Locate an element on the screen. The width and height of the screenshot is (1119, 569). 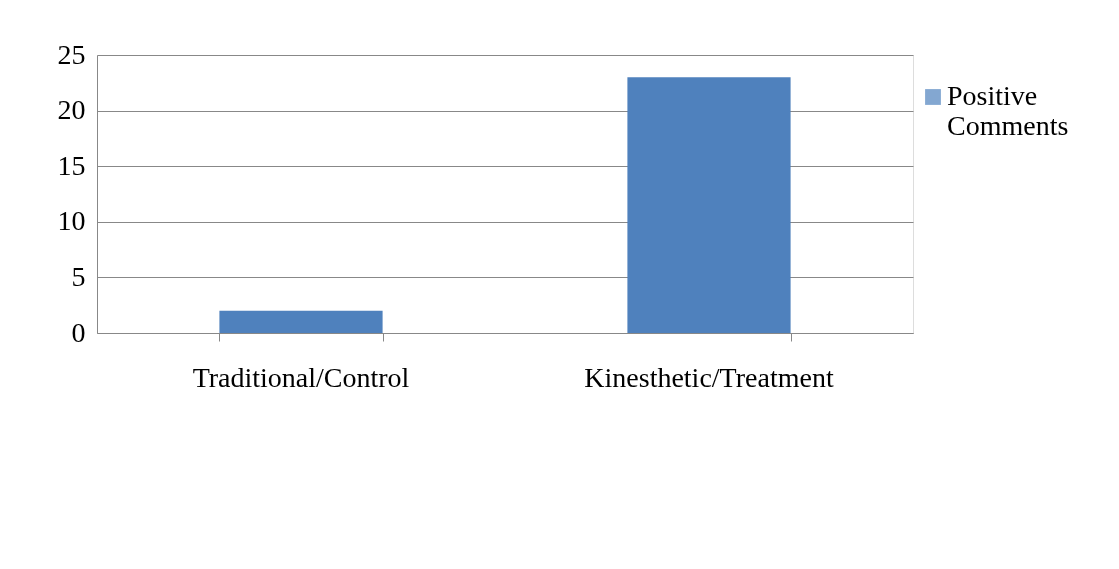
x-tick-label: Kinesthetic/Treatment is located at coordinates (709, 377).